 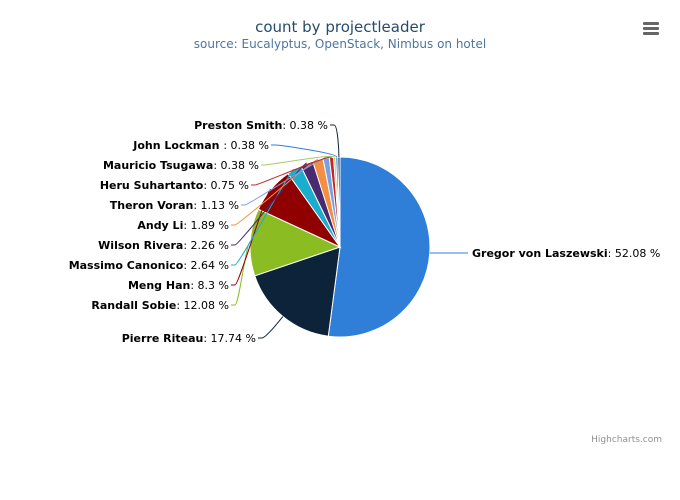 I want to click on data-label-name: Randall Sobie, so click(x=133, y=305).